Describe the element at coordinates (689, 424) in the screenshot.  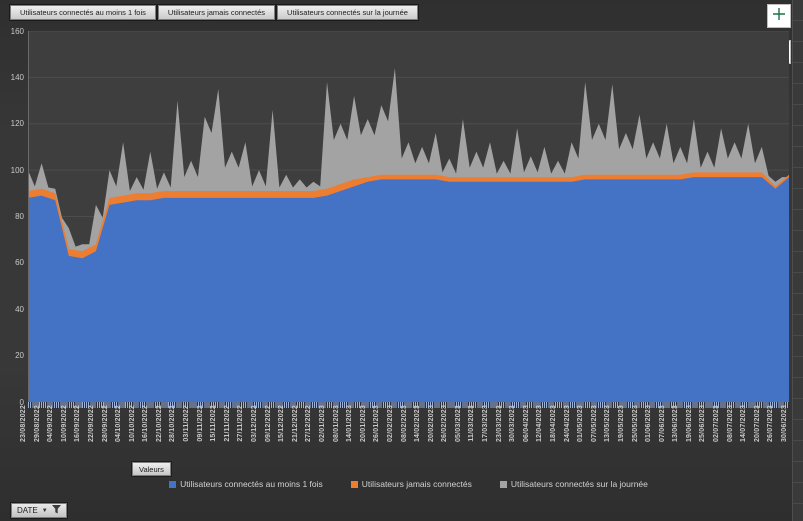
I see `x-axis-label: 19/06/2023` at that location.